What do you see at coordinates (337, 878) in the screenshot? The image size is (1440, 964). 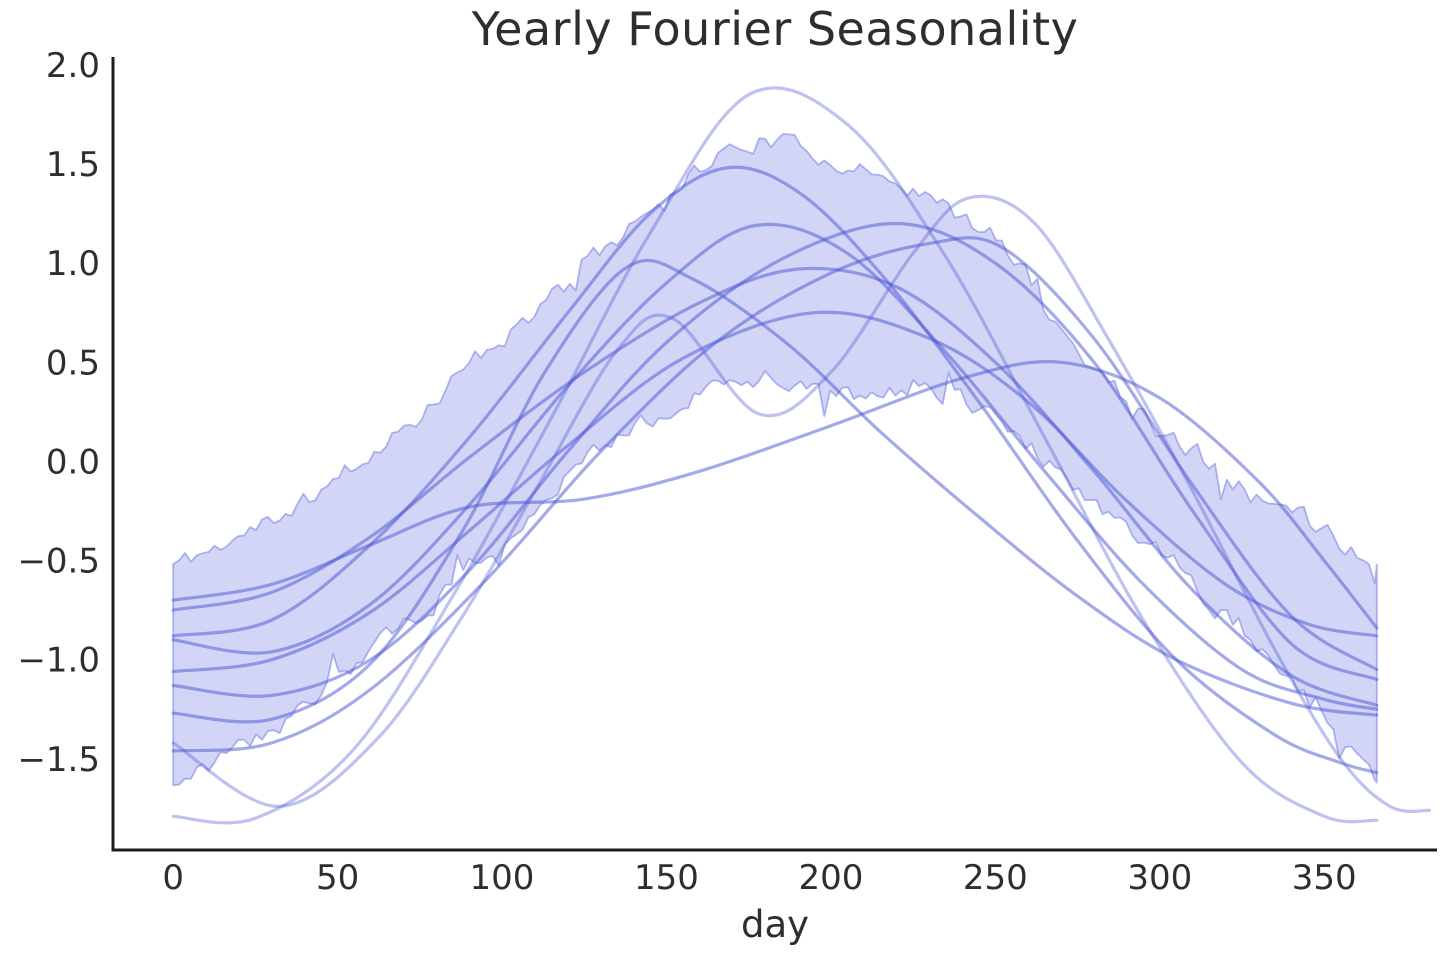 I see `x-tick-label: 50` at bounding box center [337, 878].